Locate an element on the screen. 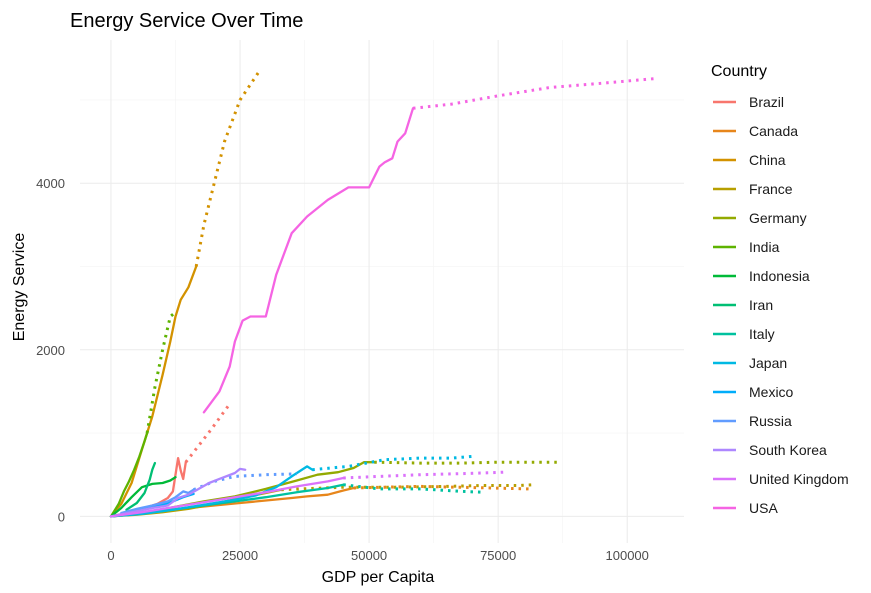 This screenshot has width=871, height=593. y-axis-title: Energy Service is located at coordinates (19, 287).